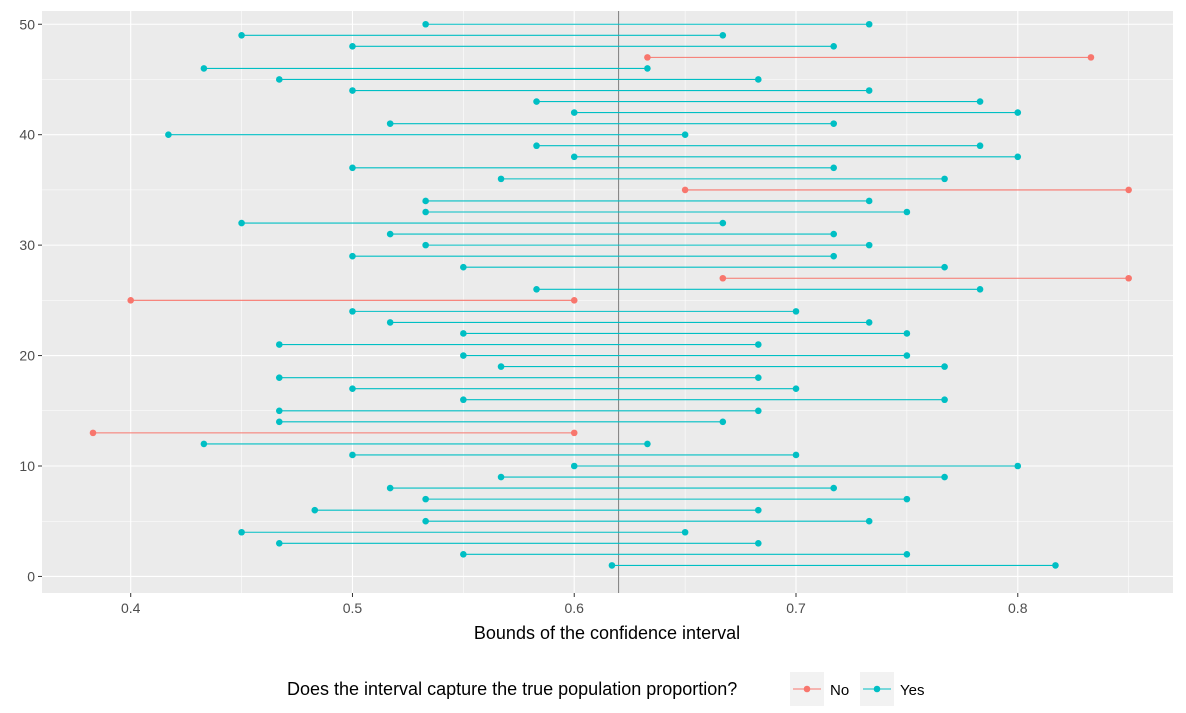 The width and height of the screenshot is (1186, 713). What do you see at coordinates (27, 245) in the screenshot?
I see `y-tick-label: 30` at bounding box center [27, 245].